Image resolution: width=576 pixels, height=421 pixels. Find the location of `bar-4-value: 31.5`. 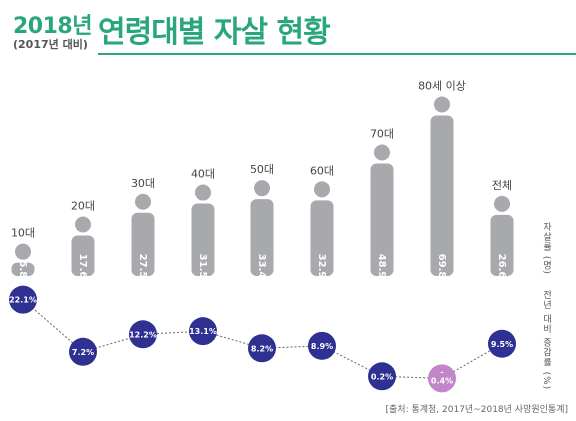

bar-4-value: 31.5 is located at coordinates (202, 266).